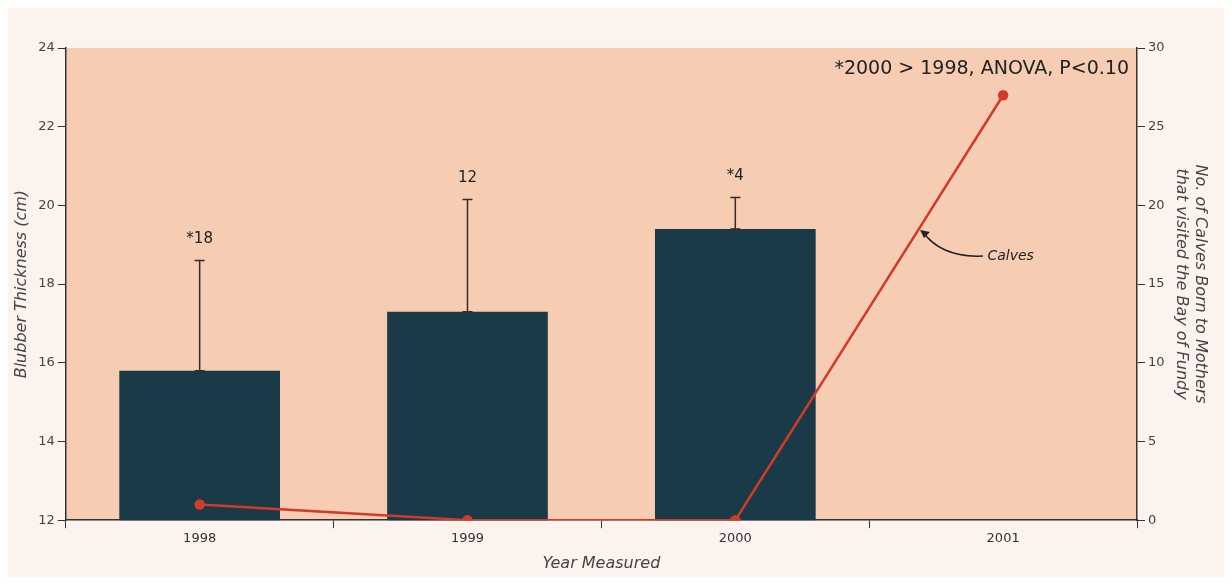 This screenshot has height=585, width=1232. I want to click on annotation: *2000 > 1998, ANOVA, P<0.10, so click(982, 67).